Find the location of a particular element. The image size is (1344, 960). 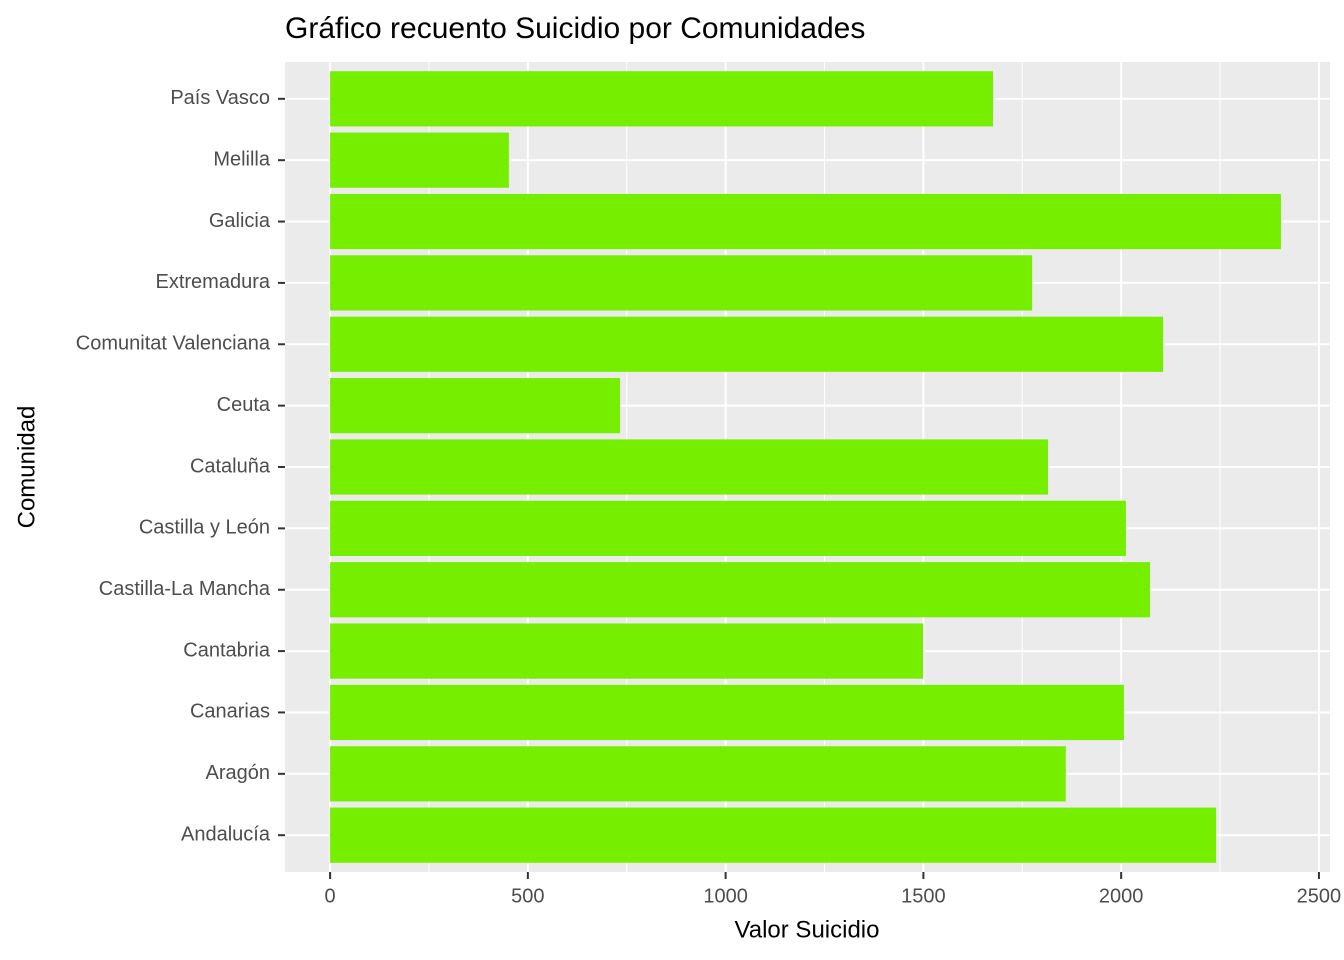

y-tick-label: Aragón is located at coordinates (238, 773).